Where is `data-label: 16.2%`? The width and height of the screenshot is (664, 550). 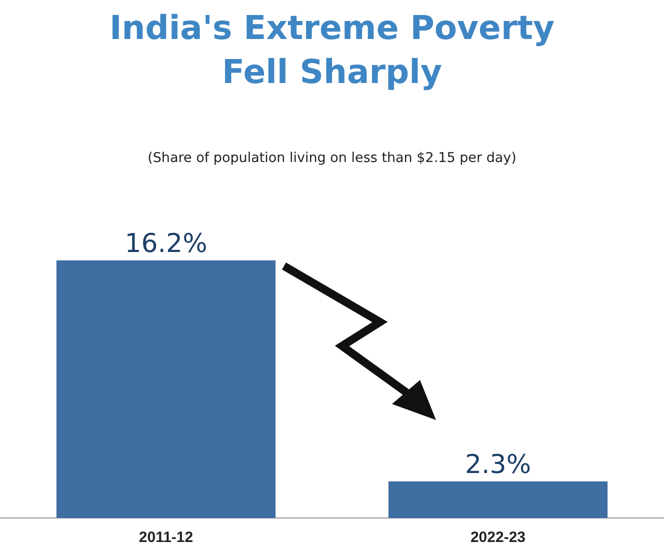 data-label: 16.2% is located at coordinates (166, 244).